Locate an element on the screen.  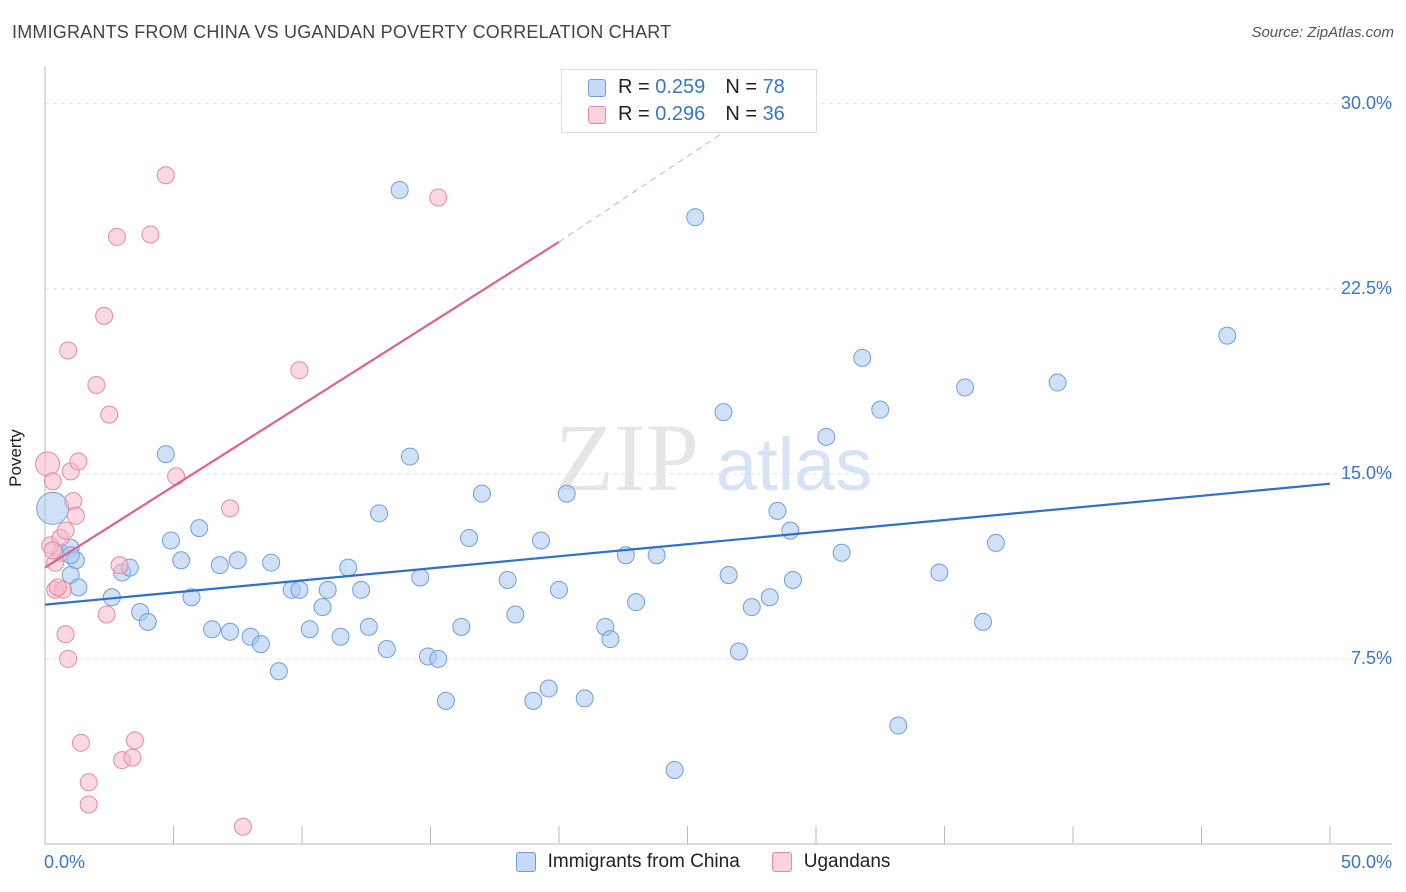
series-legend: Immigrants from China Ugandans is located at coordinates (703, 862).